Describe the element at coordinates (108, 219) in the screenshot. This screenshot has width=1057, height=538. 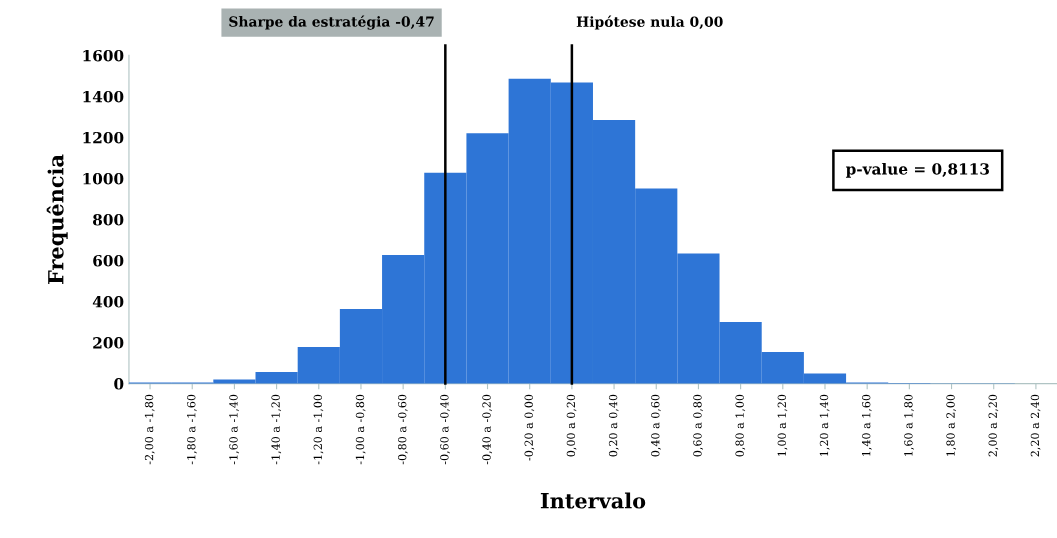
I see `y-tick-label: 800` at that location.